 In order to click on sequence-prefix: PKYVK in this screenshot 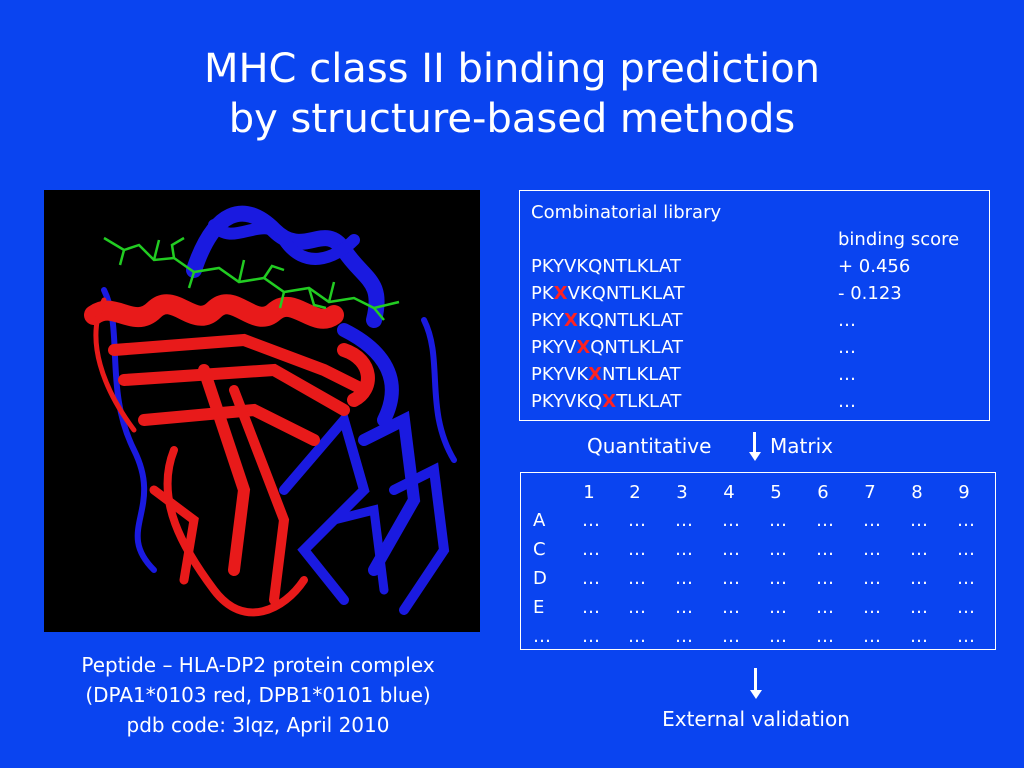, I will do `click(560, 374)`.